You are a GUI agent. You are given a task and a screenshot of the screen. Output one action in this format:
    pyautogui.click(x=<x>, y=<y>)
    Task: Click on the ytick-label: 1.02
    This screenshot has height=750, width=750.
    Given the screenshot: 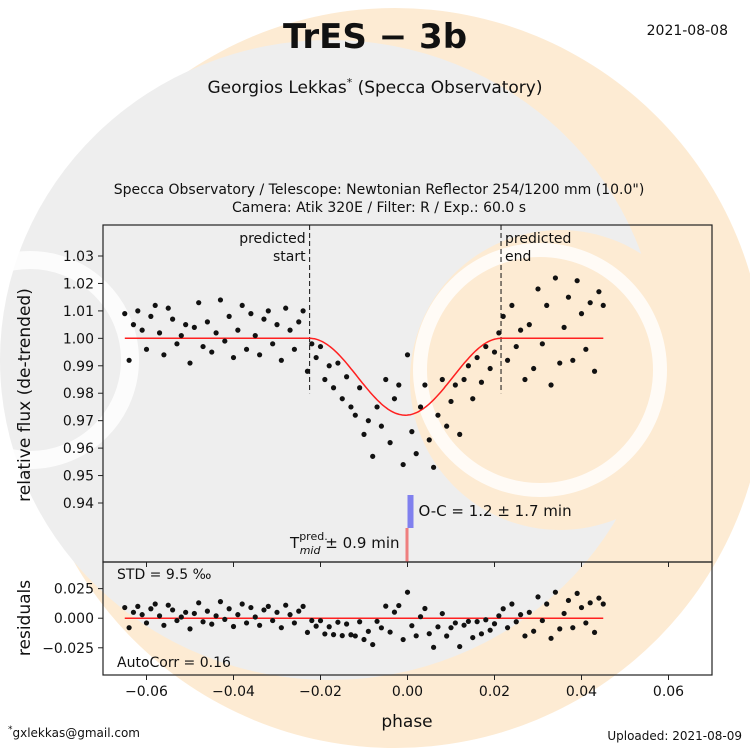 What is the action you would take?
    pyautogui.click(x=78, y=284)
    